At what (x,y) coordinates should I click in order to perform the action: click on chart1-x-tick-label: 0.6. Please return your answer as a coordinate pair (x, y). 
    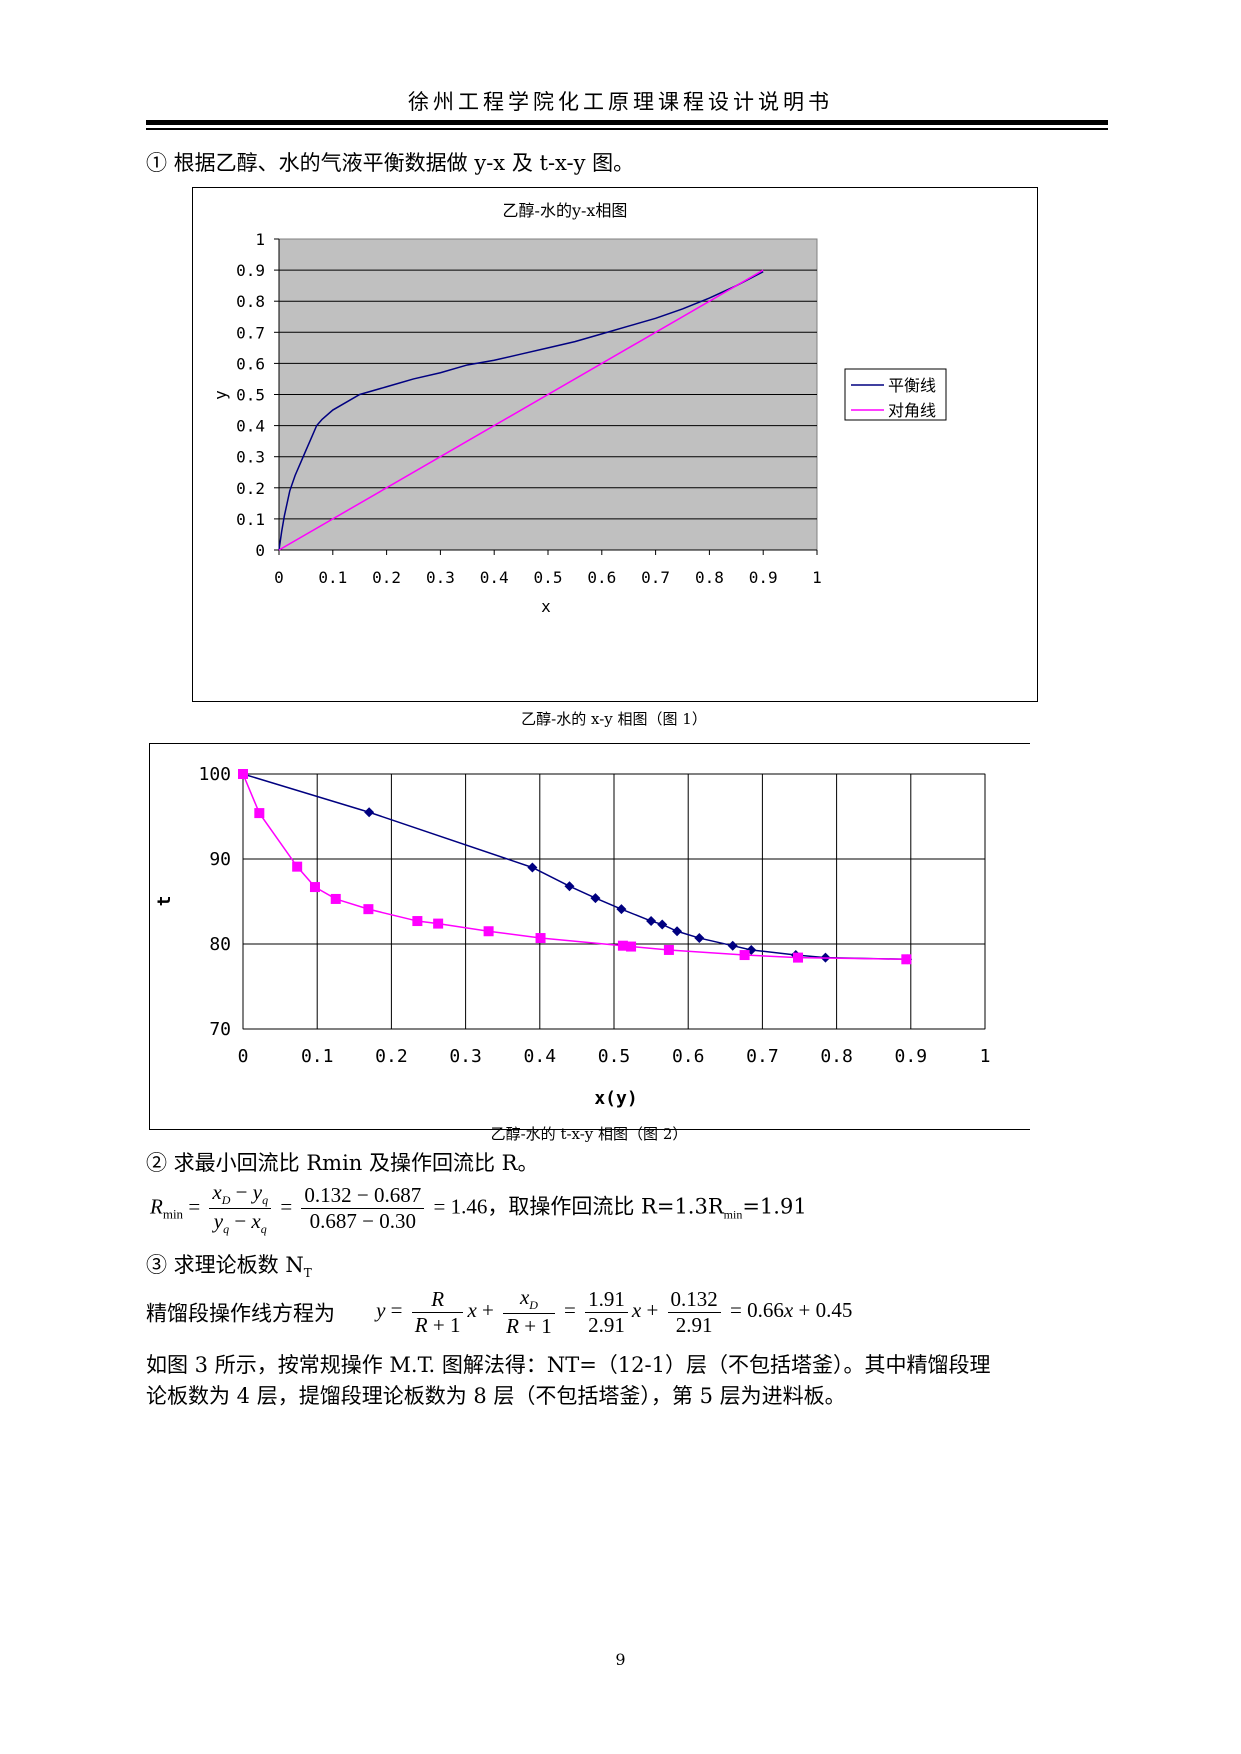
    Looking at the image, I should click on (601, 577).